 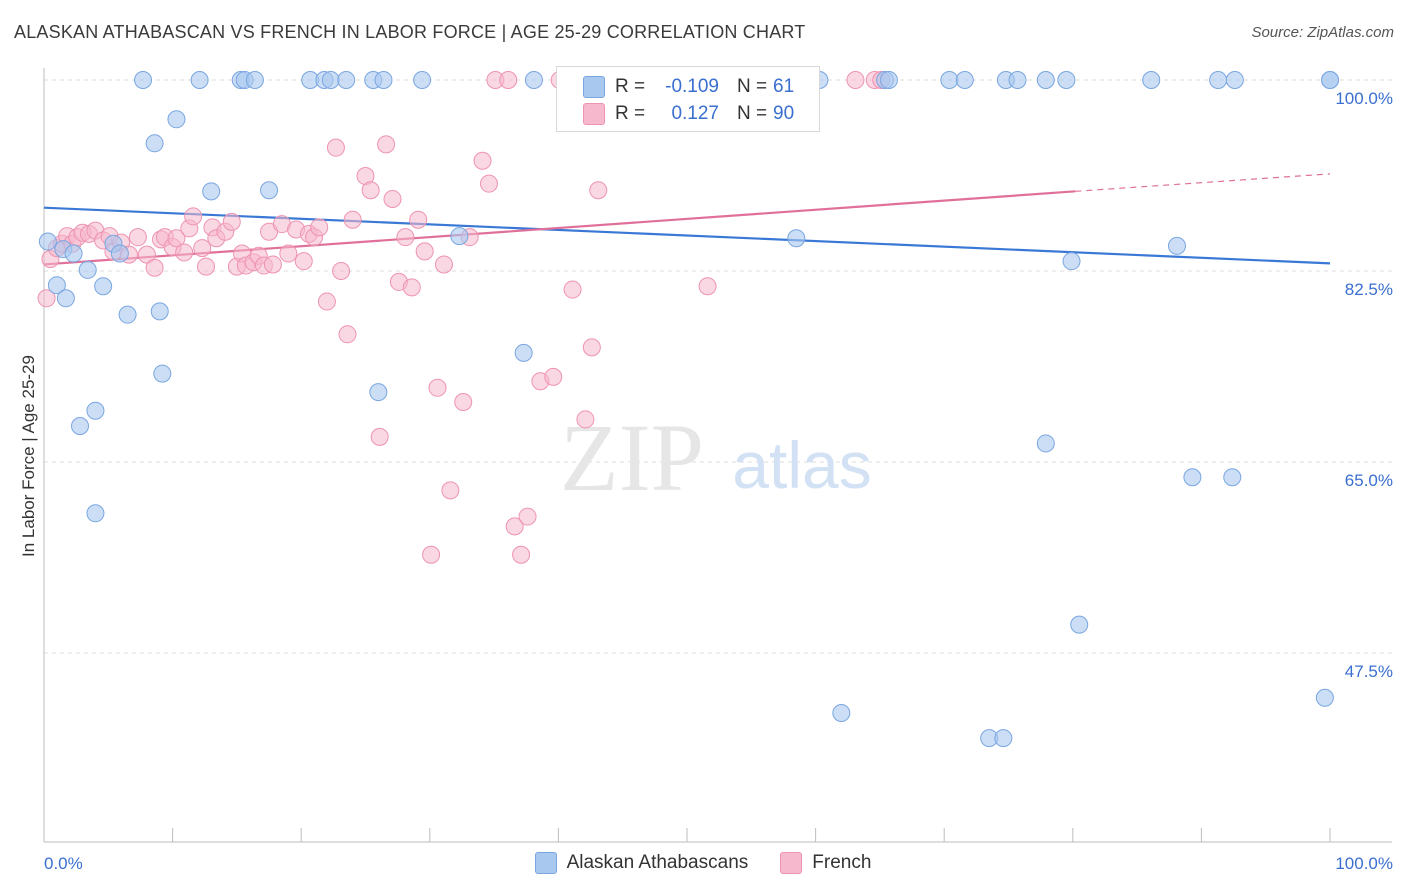 I want to click on trend-lines, so click(x=687, y=219).